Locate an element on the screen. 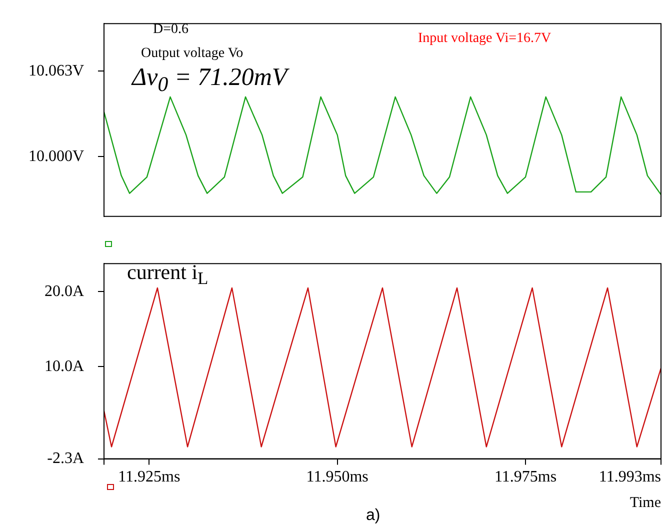  text: a) is located at coordinates (373, 516).